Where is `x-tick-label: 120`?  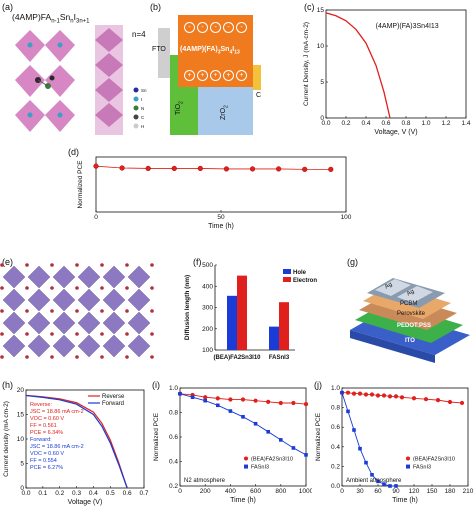 x-tick-label: 120 is located at coordinates (414, 491).